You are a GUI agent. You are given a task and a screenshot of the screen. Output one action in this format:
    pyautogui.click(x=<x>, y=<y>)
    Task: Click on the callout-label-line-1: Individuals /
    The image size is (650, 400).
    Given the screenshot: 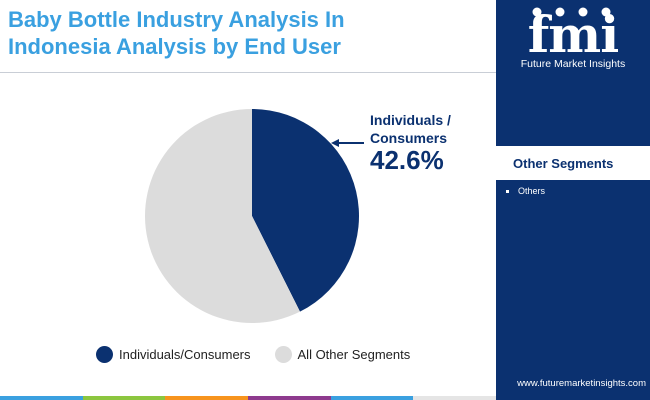 What is the action you would take?
    pyautogui.click(x=410, y=120)
    